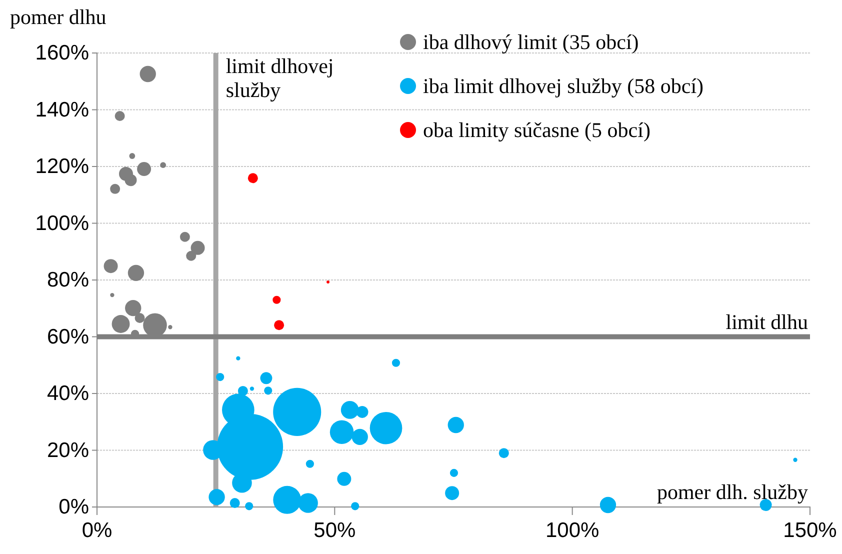 The image size is (842, 554). I want to click on y-tick-label: 20%, so click(67, 450).